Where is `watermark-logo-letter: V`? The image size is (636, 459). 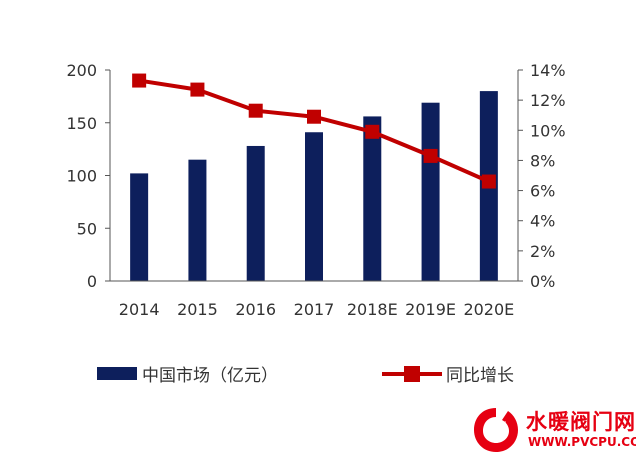
watermark-logo-letter: V is located at coordinates (497, 431).